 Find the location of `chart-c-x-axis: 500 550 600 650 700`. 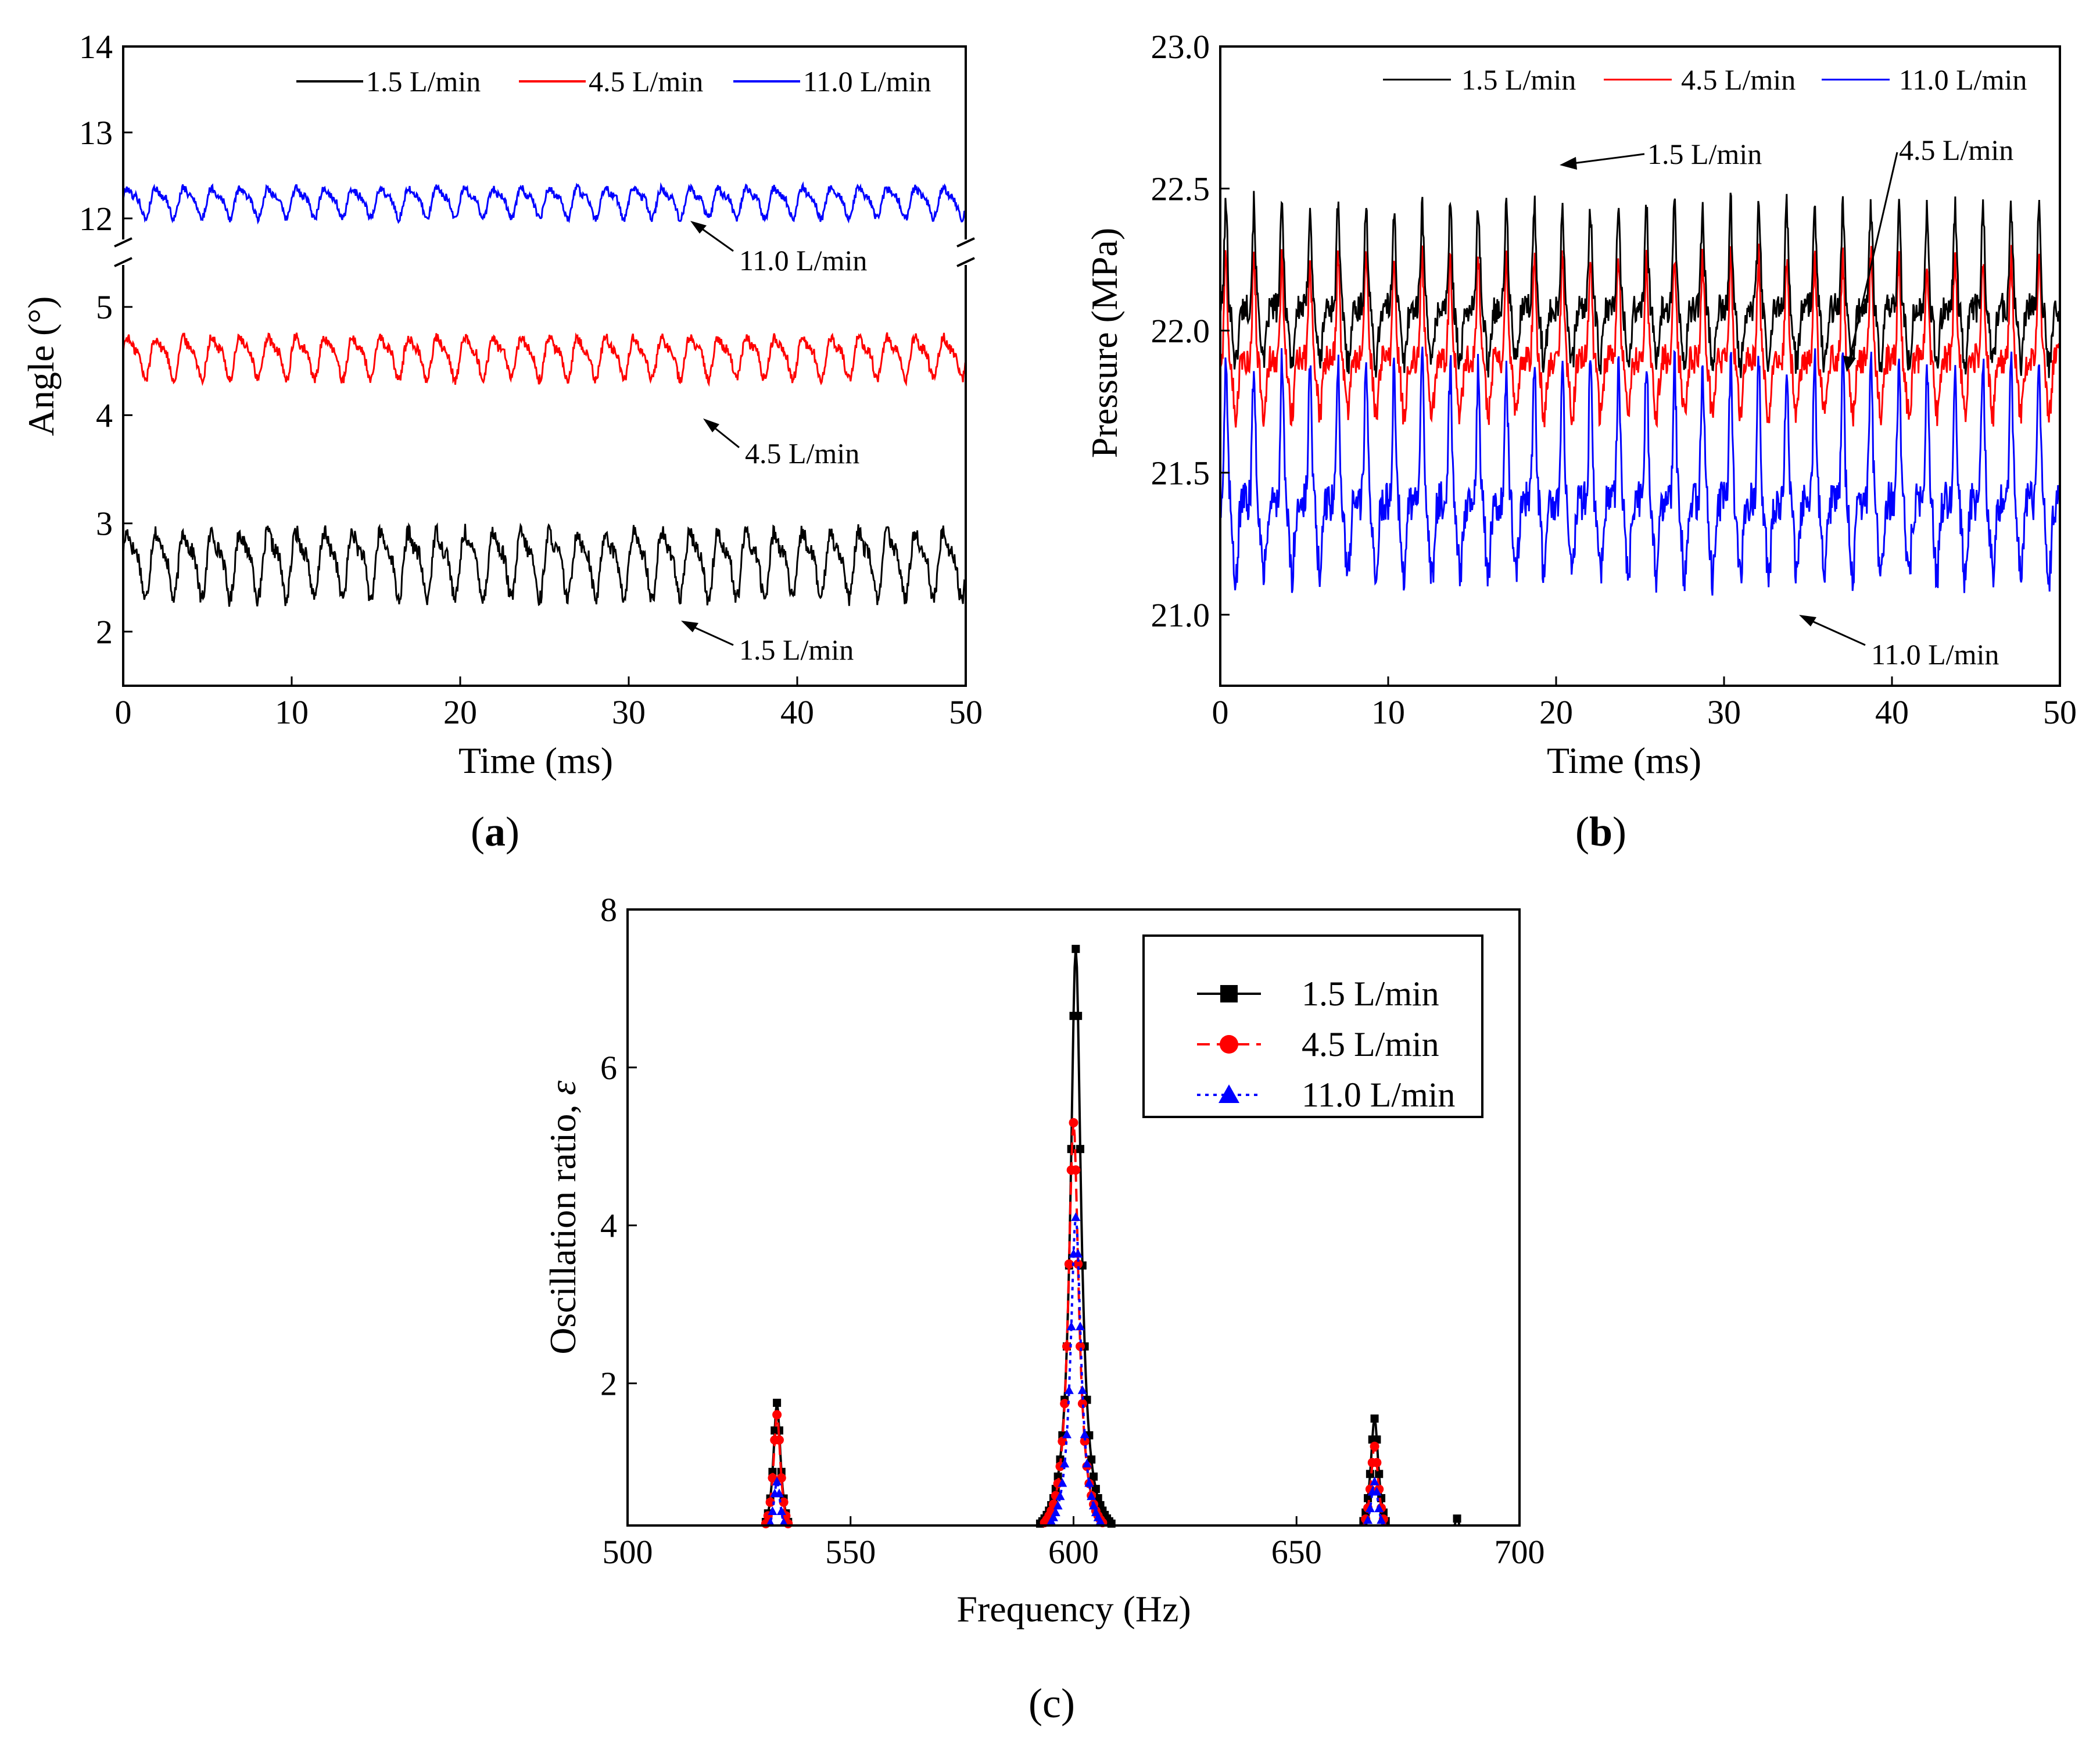

chart-c-x-axis: 500 550 600 650 700 is located at coordinates (1074, 1543).